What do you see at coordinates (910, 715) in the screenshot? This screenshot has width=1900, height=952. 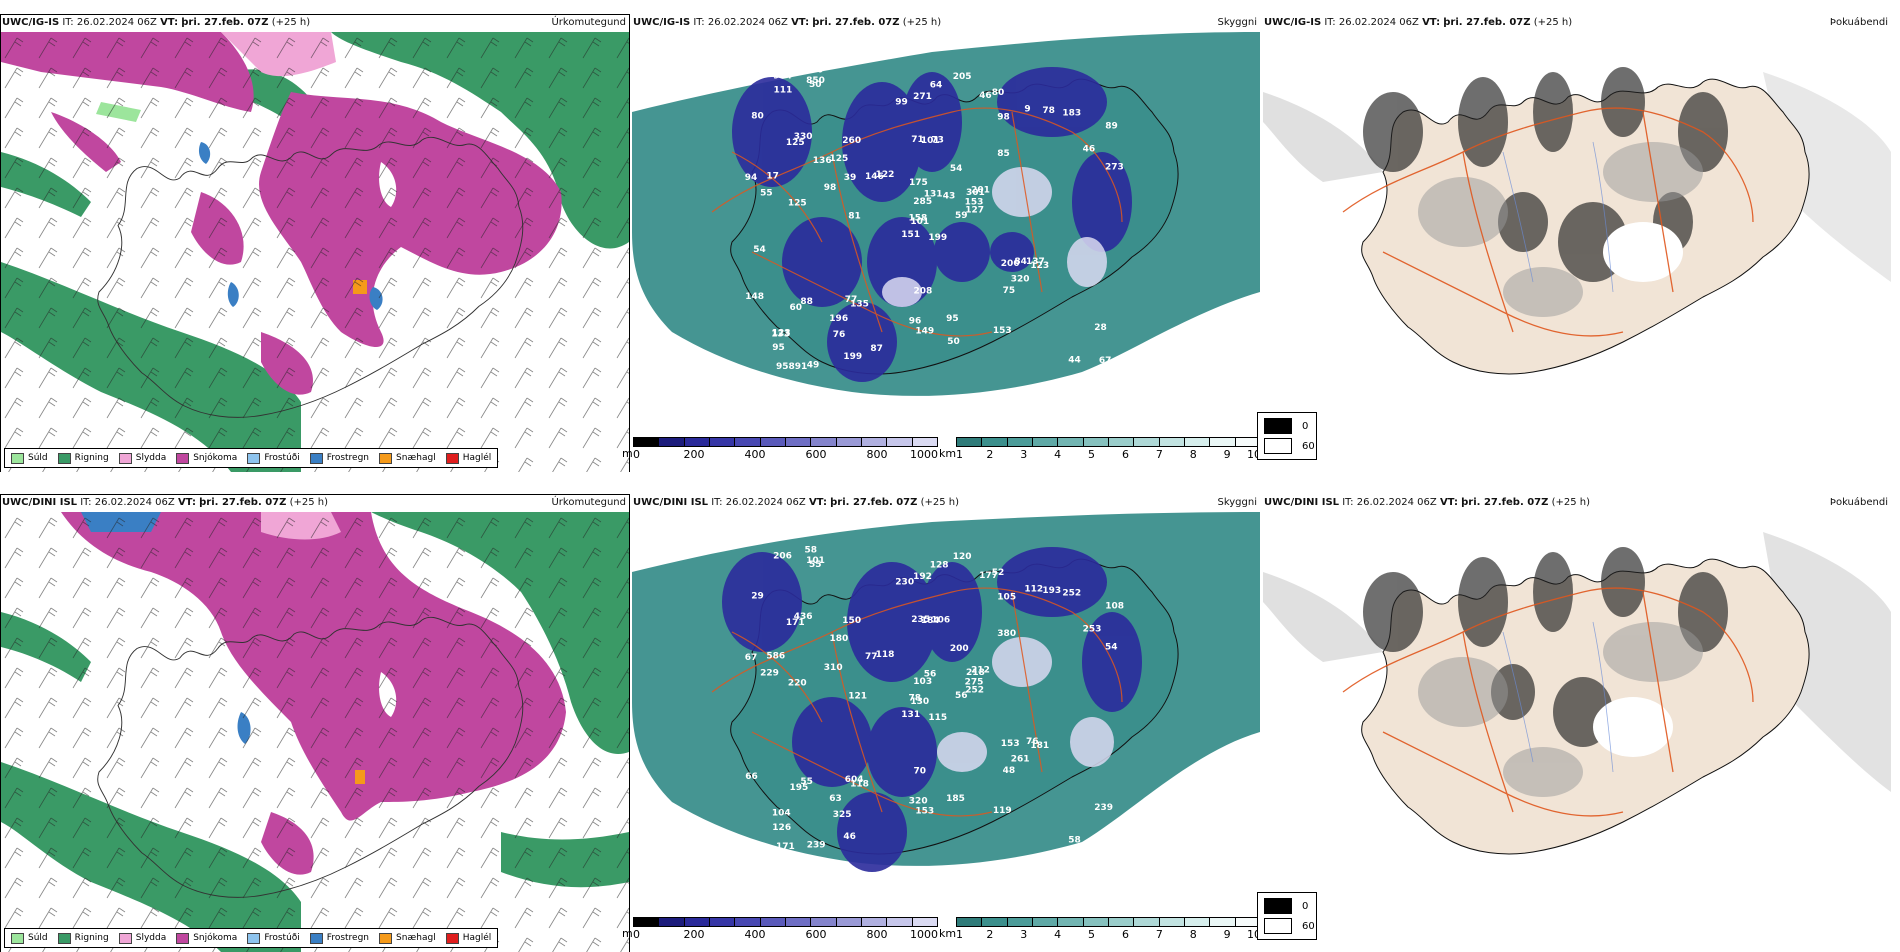 I see `cloud-base-value-label: 131` at bounding box center [910, 715].